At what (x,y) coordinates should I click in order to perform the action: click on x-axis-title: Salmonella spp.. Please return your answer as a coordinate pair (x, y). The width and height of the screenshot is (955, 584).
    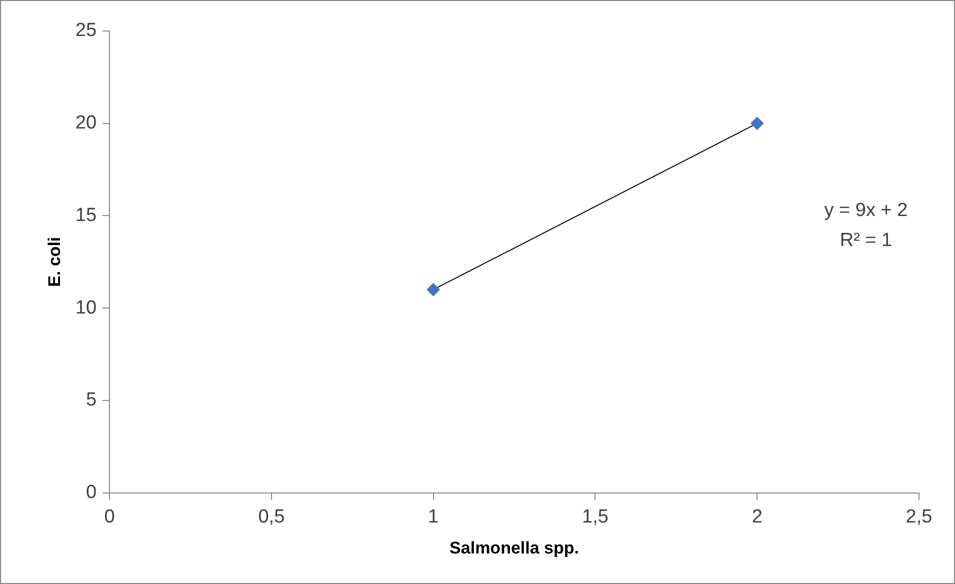
    Looking at the image, I should click on (514, 548).